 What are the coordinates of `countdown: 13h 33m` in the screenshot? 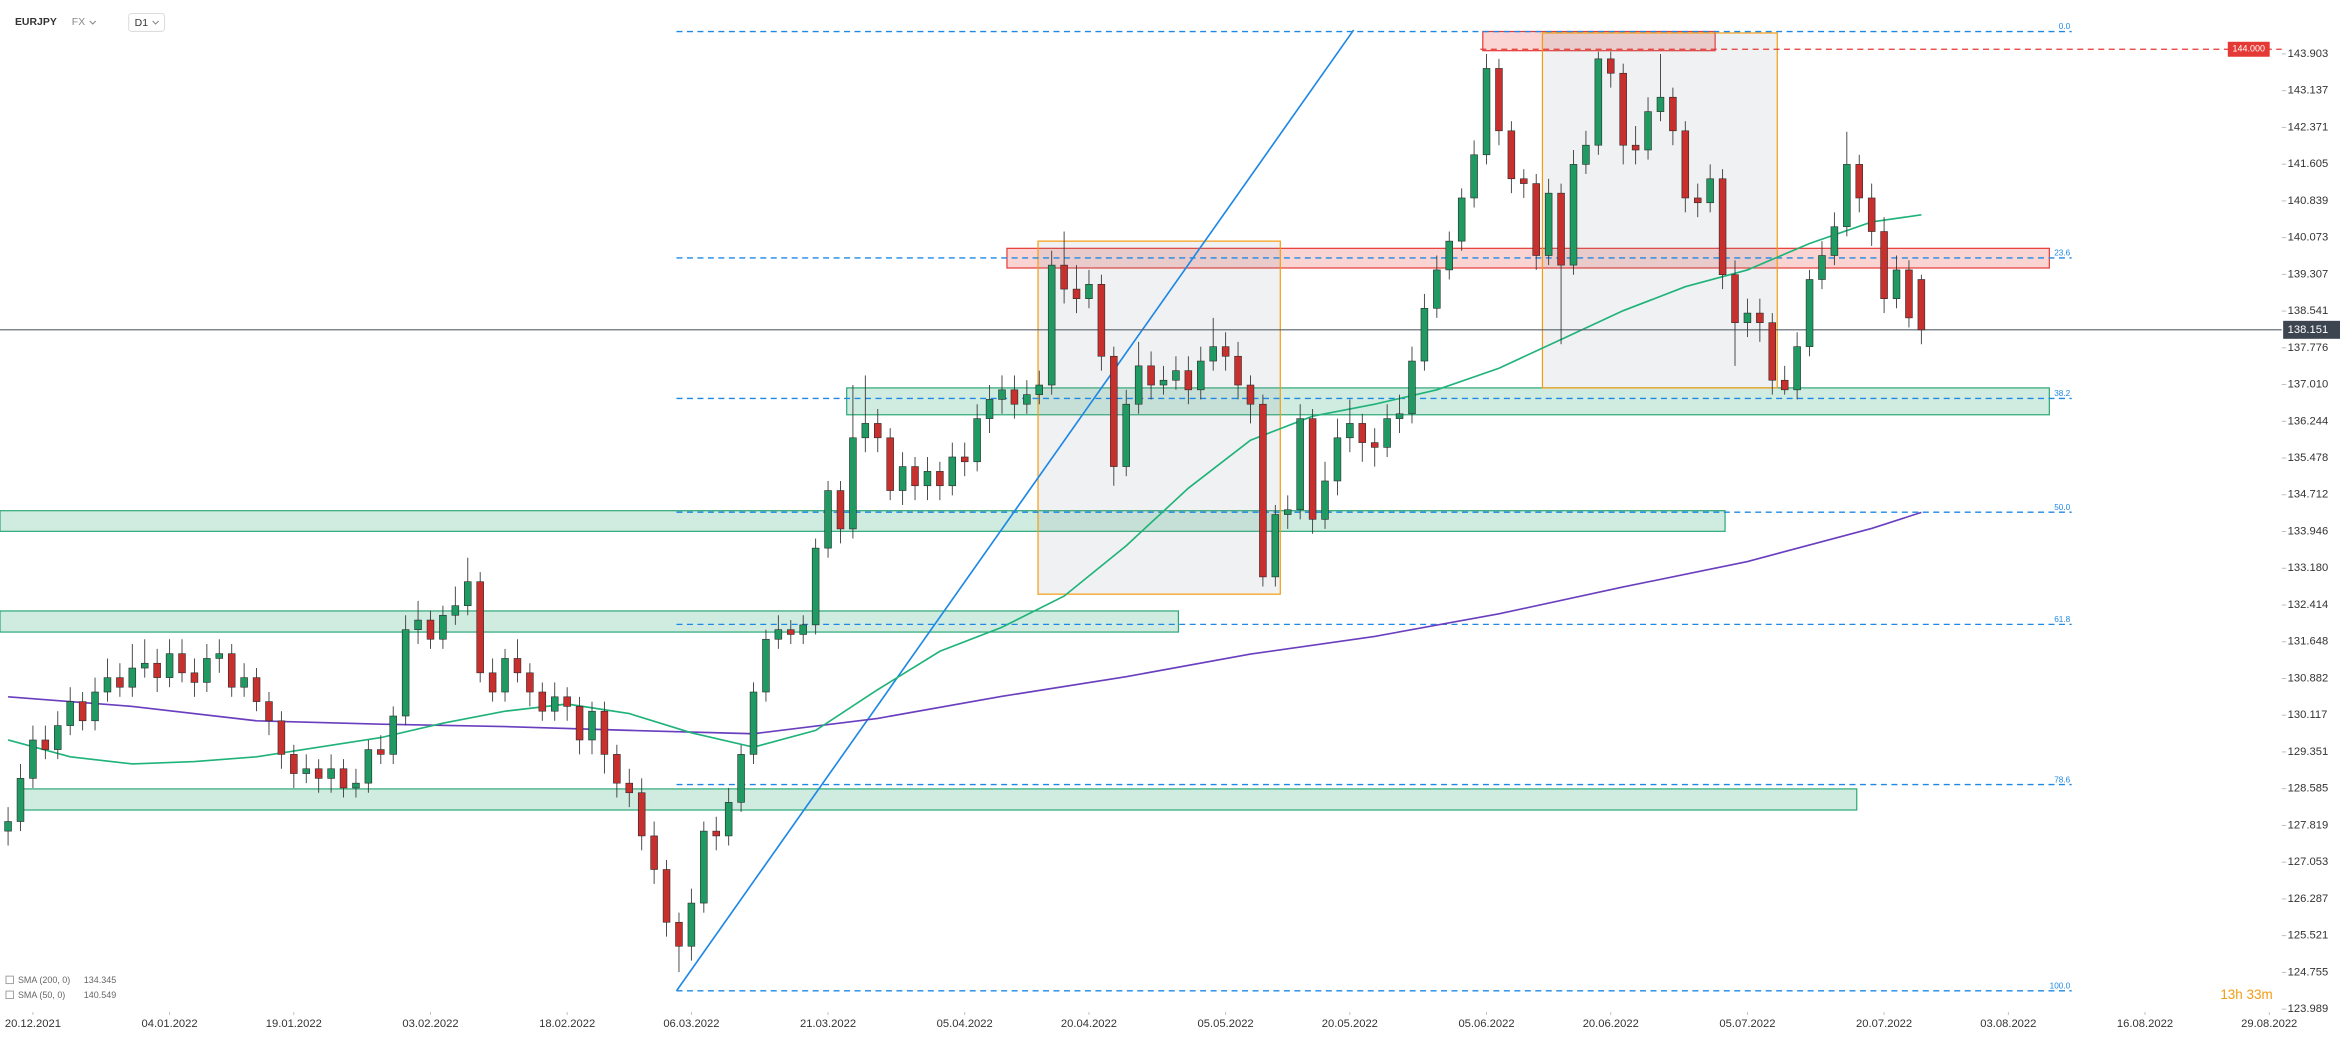 It's located at (2246, 994).